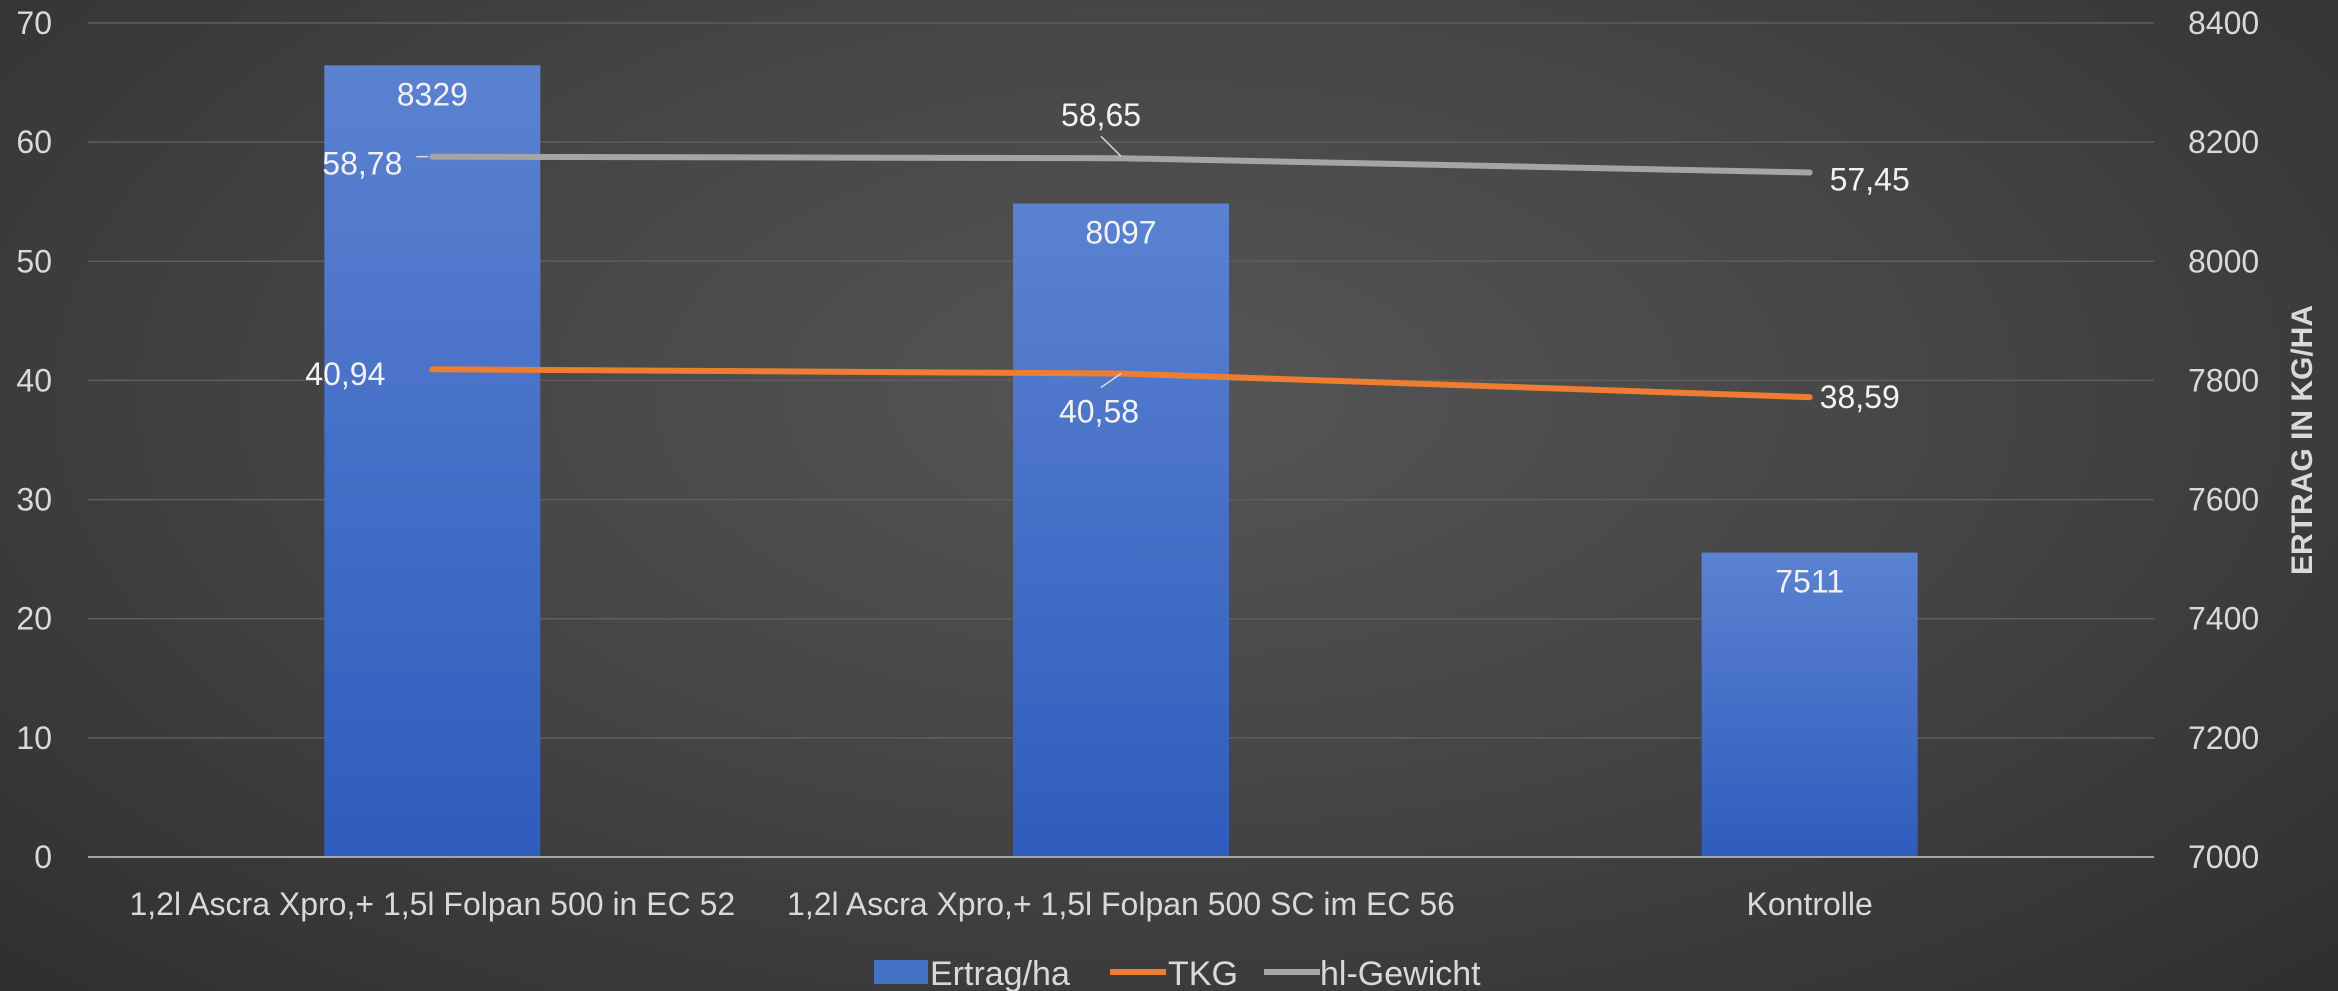 The height and width of the screenshot is (991, 2338). What do you see at coordinates (2223, 738) in the screenshot?
I see `right-axis-tick-label: 7200` at bounding box center [2223, 738].